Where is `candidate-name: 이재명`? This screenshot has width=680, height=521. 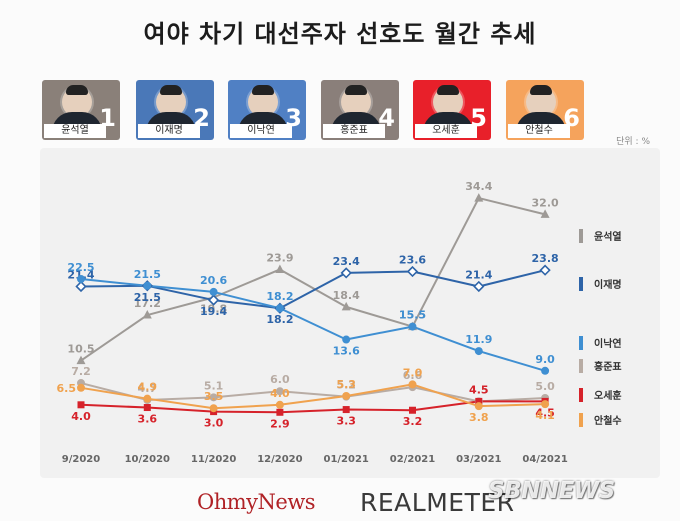
candidate-name: 이재명 is located at coordinates (169, 131).